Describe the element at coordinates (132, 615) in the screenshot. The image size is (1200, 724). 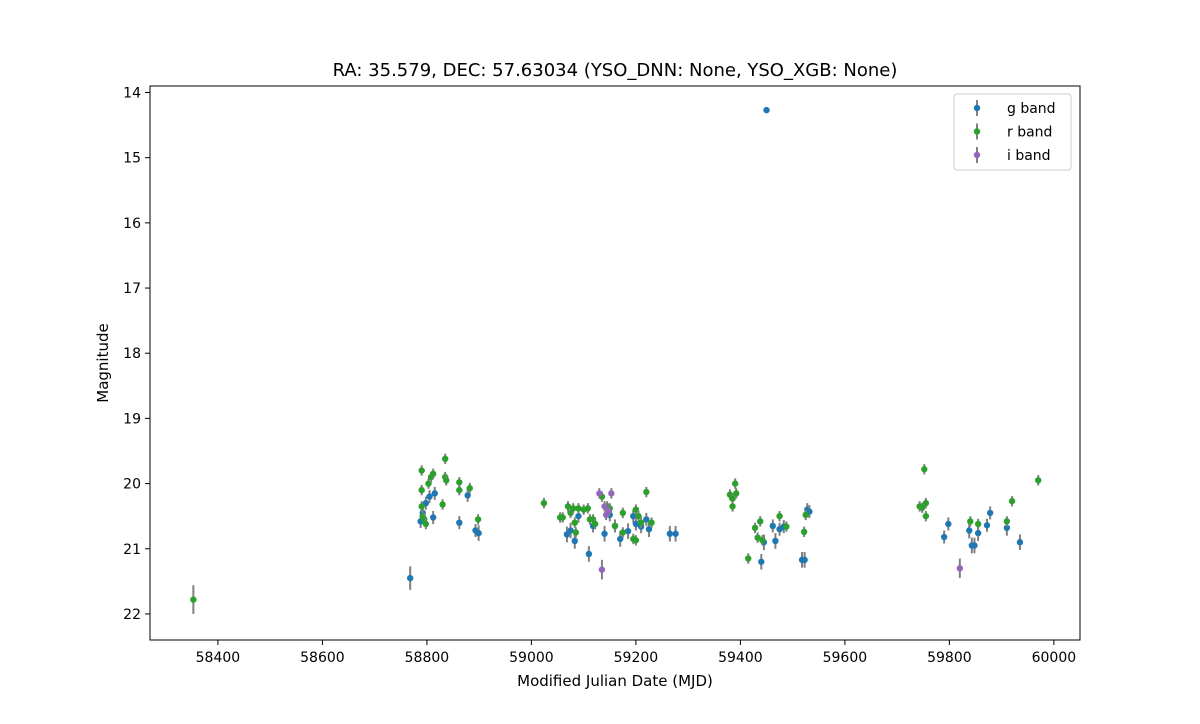
I see `y-tick-label: 22` at that location.